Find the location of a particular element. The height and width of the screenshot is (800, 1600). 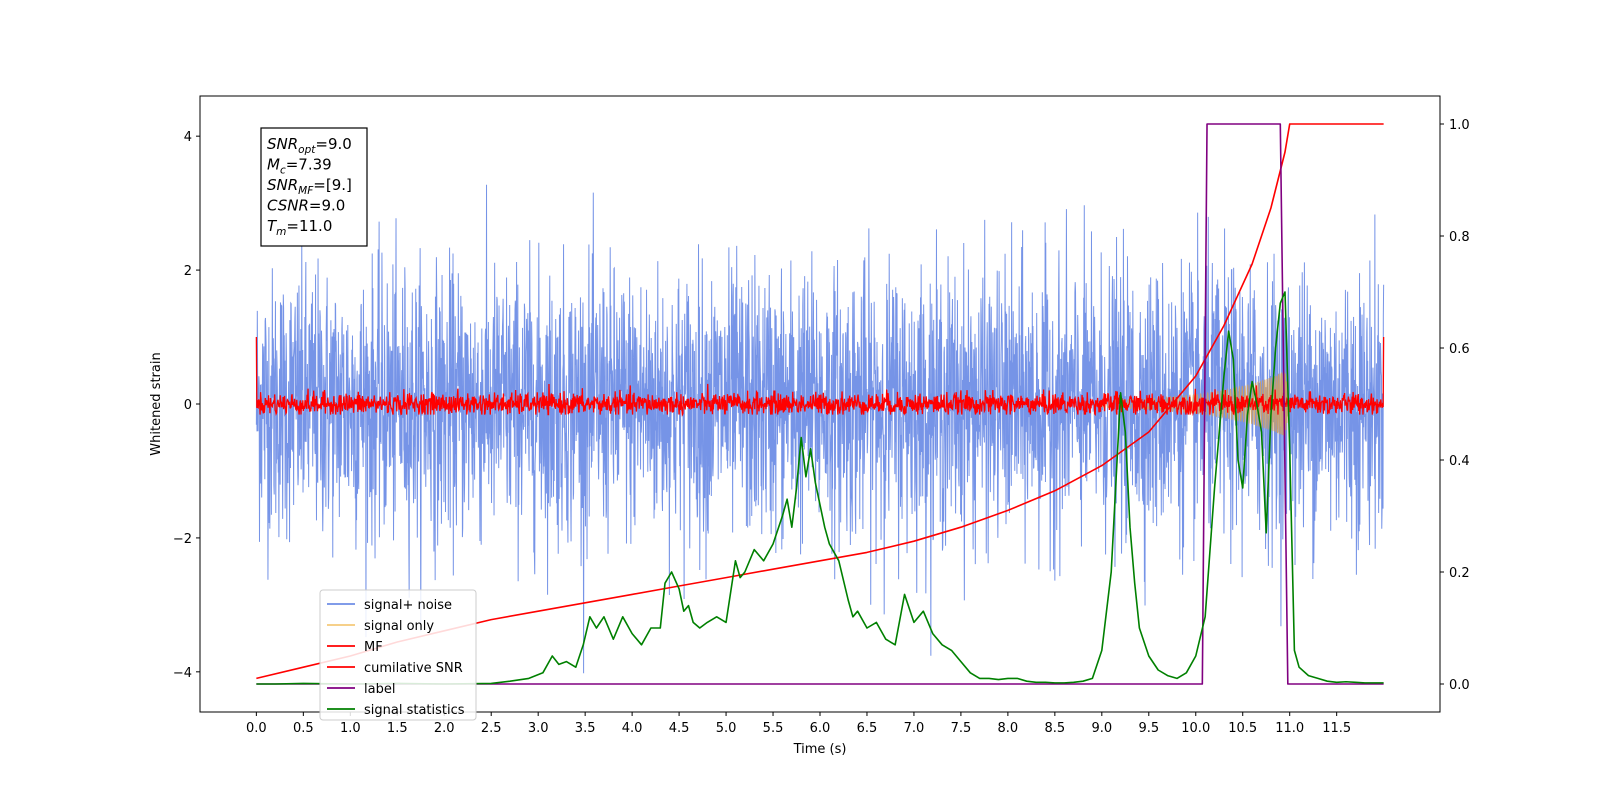

x-tick-label: 5.5 is located at coordinates (773, 728).